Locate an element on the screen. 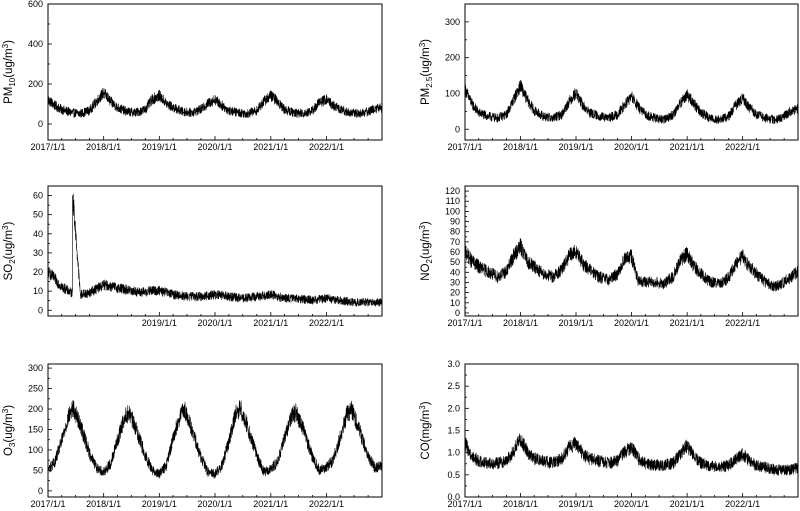 This screenshot has height=511, width=800. plot-frame-co is located at coordinates (631, 430).